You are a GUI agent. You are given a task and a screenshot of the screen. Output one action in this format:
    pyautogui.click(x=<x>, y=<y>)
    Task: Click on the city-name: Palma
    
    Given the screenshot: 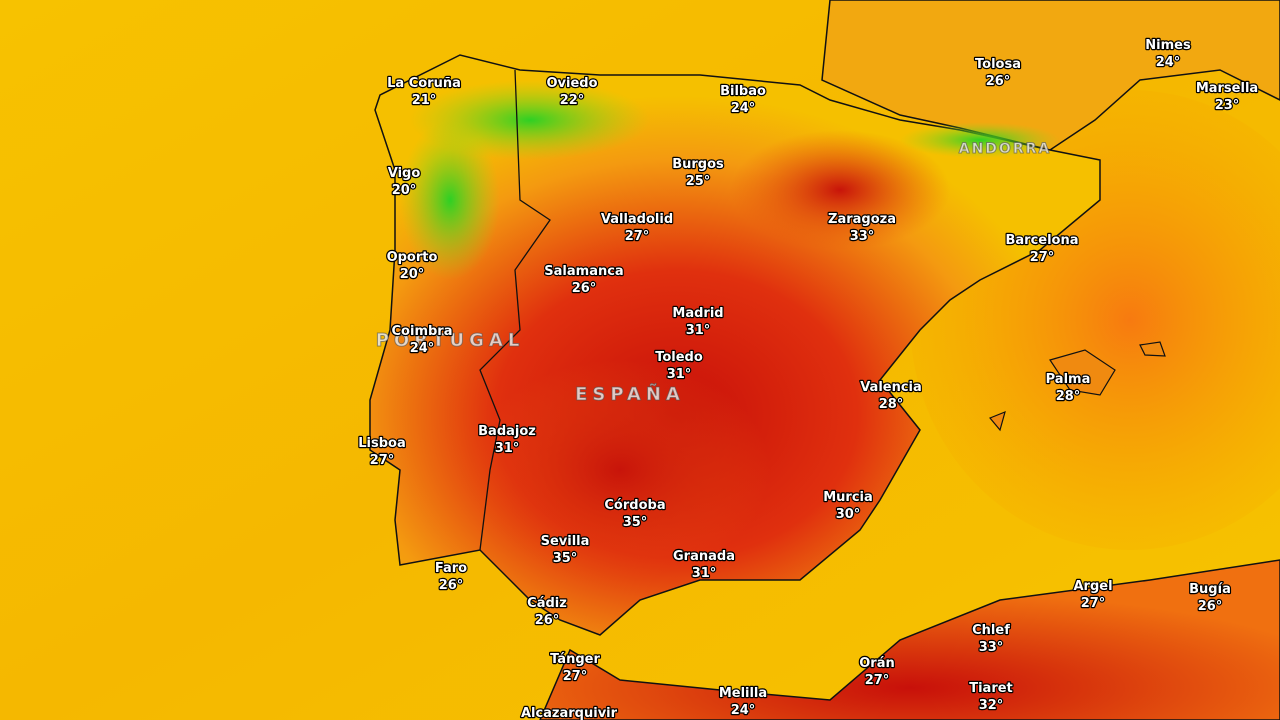 What is the action you would take?
    pyautogui.click(x=1068, y=379)
    